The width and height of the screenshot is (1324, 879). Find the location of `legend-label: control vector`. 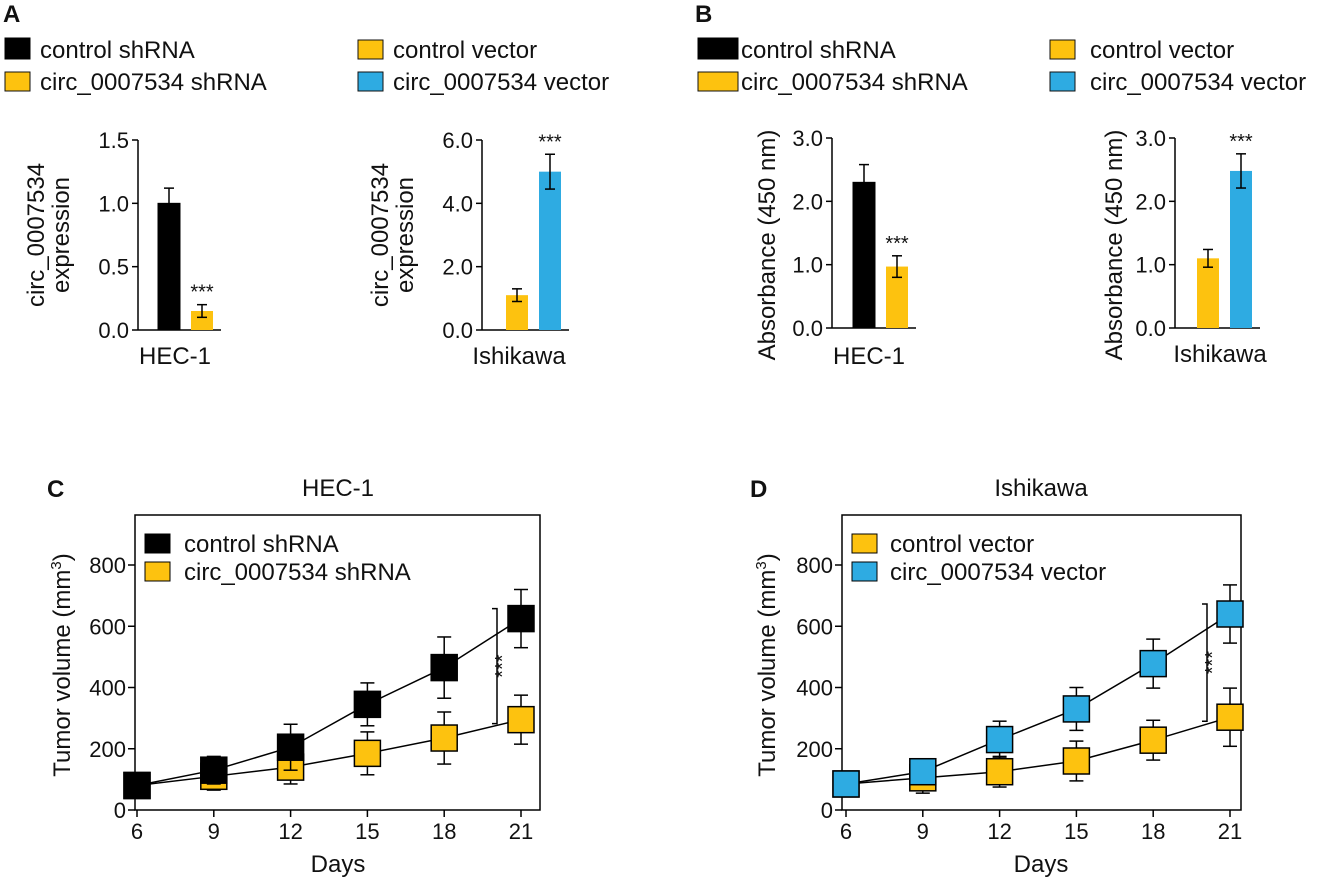

legend-label: control vector is located at coordinates (962, 544).